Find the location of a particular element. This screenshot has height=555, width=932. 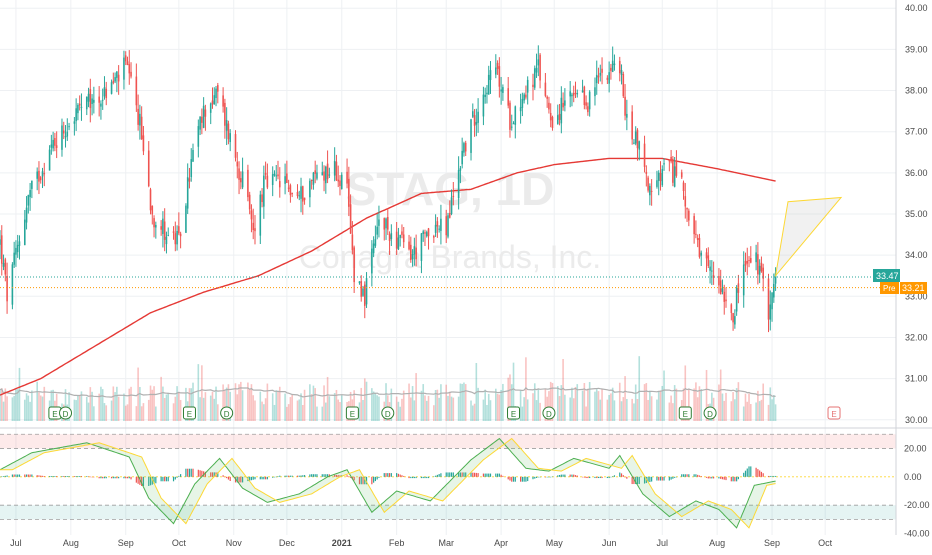

time-tick-label: Sep is located at coordinates (126, 543).